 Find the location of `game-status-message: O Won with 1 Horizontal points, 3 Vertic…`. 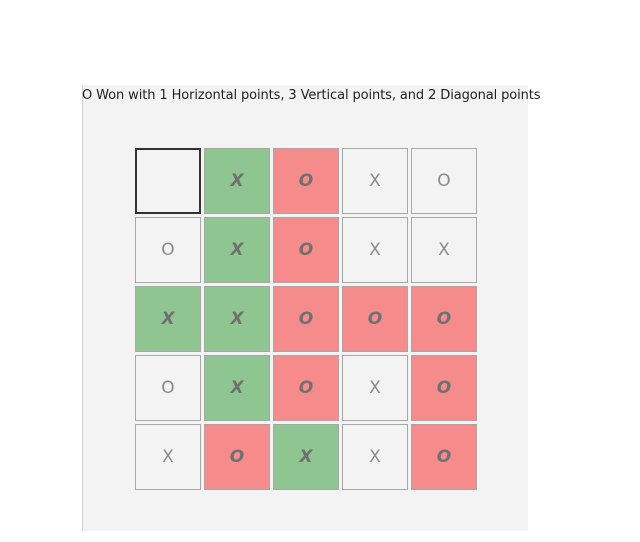

game-status-message: O Won with 1 Horizontal points, 3 Vertic… is located at coordinates (311, 95).